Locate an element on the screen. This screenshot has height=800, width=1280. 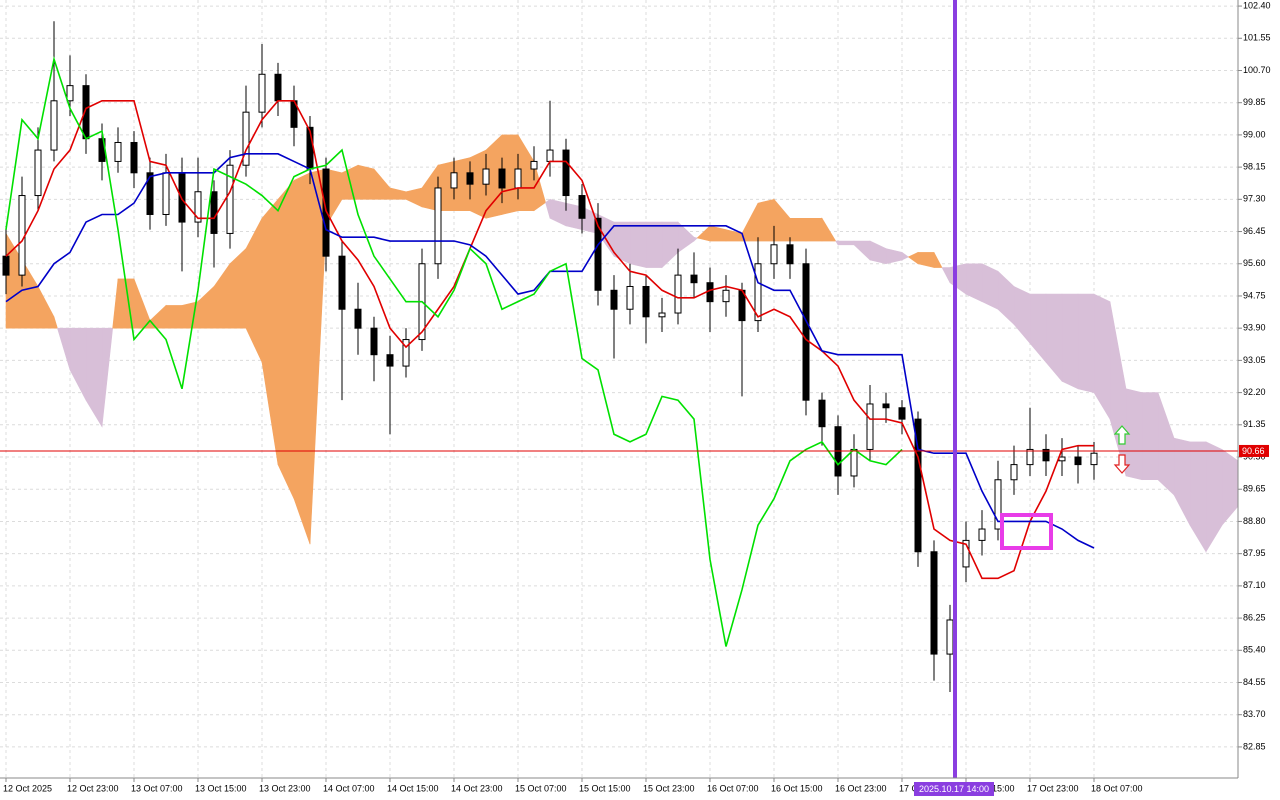
x-tick-label: 12 Oct 23:00 is located at coordinates (93, 788).